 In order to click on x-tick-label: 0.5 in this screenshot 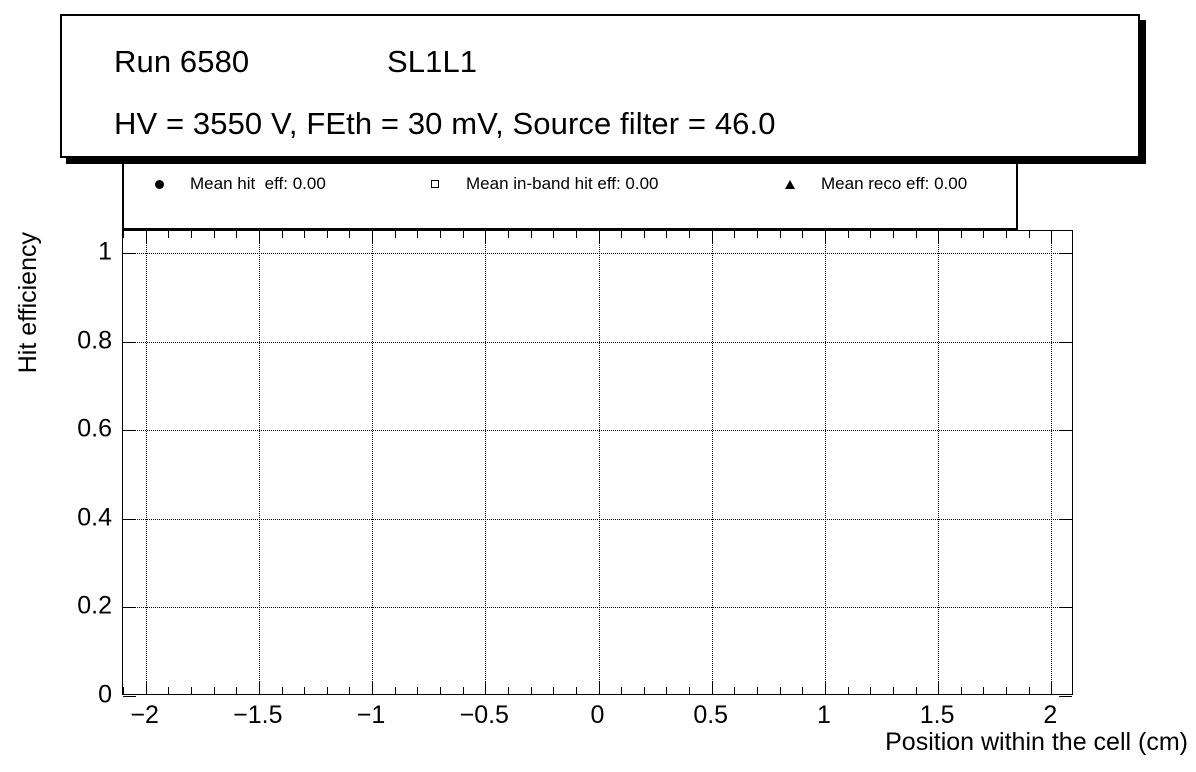, I will do `click(711, 715)`.